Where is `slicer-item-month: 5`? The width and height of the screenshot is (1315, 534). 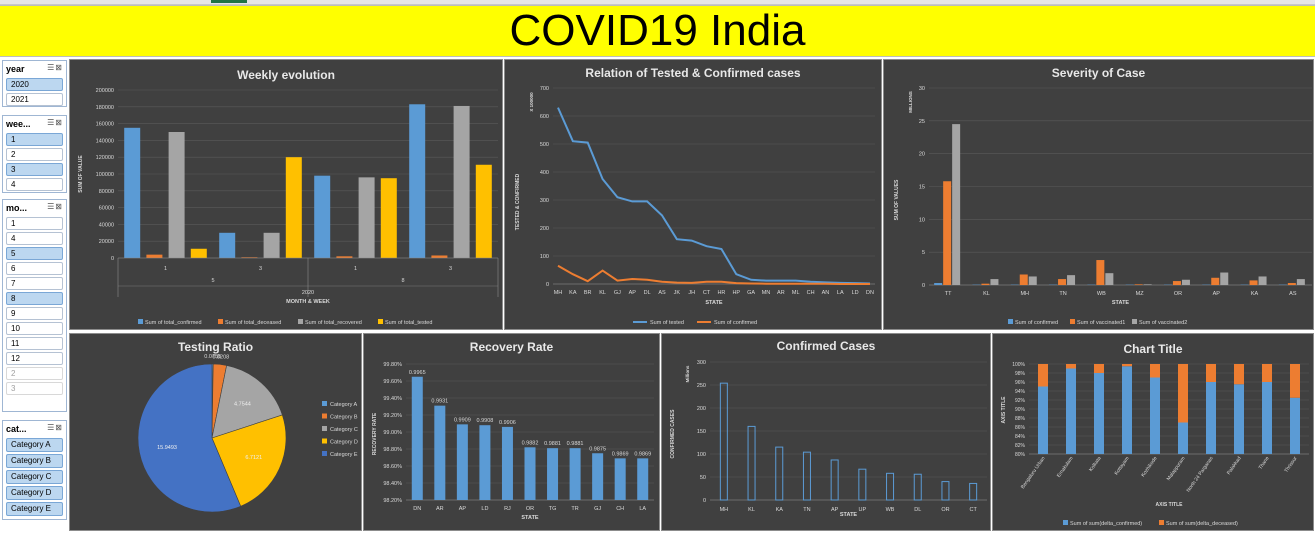 slicer-item-month: 5 is located at coordinates (34, 253).